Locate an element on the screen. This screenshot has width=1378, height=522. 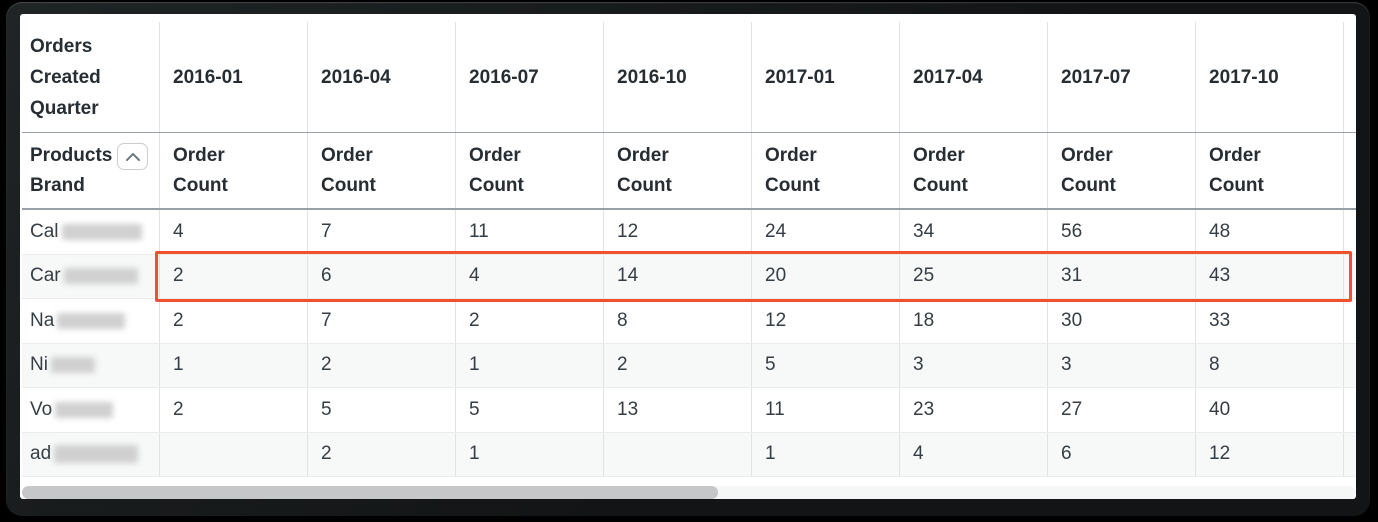
row-label-cell: Ni is located at coordinates (91, 365).